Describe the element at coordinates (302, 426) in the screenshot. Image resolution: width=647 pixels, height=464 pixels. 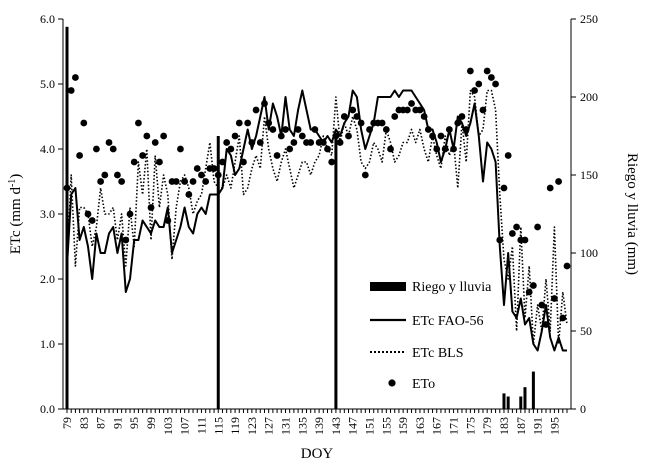
I see `x-tick-label: 135` at that location.